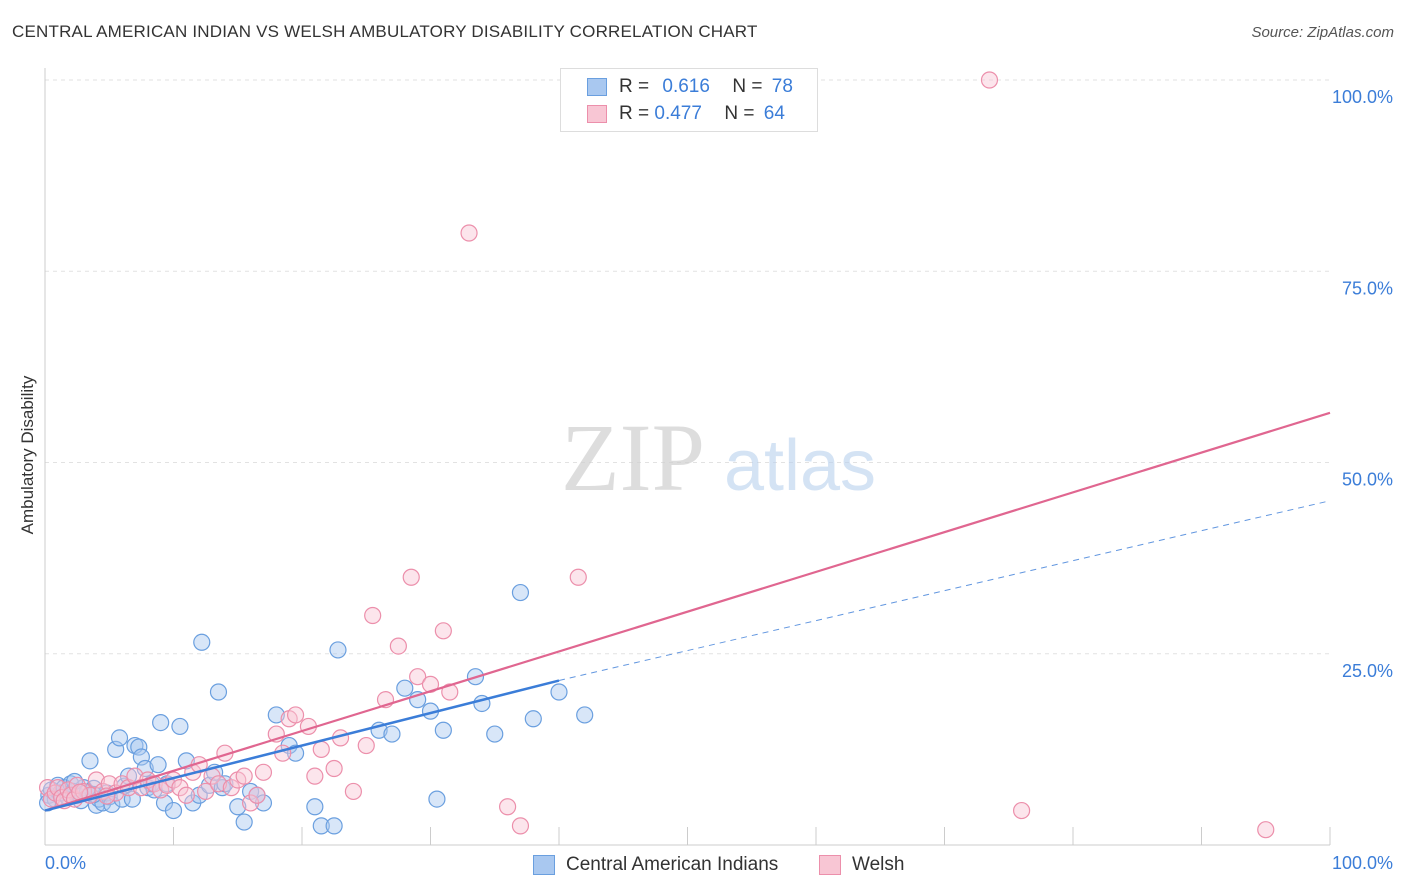 The height and width of the screenshot is (892, 1406). What do you see at coordinates (800, 466) in the screenshot?
I see `watermark-atlas: atlas` at bounding box center [800, 466].